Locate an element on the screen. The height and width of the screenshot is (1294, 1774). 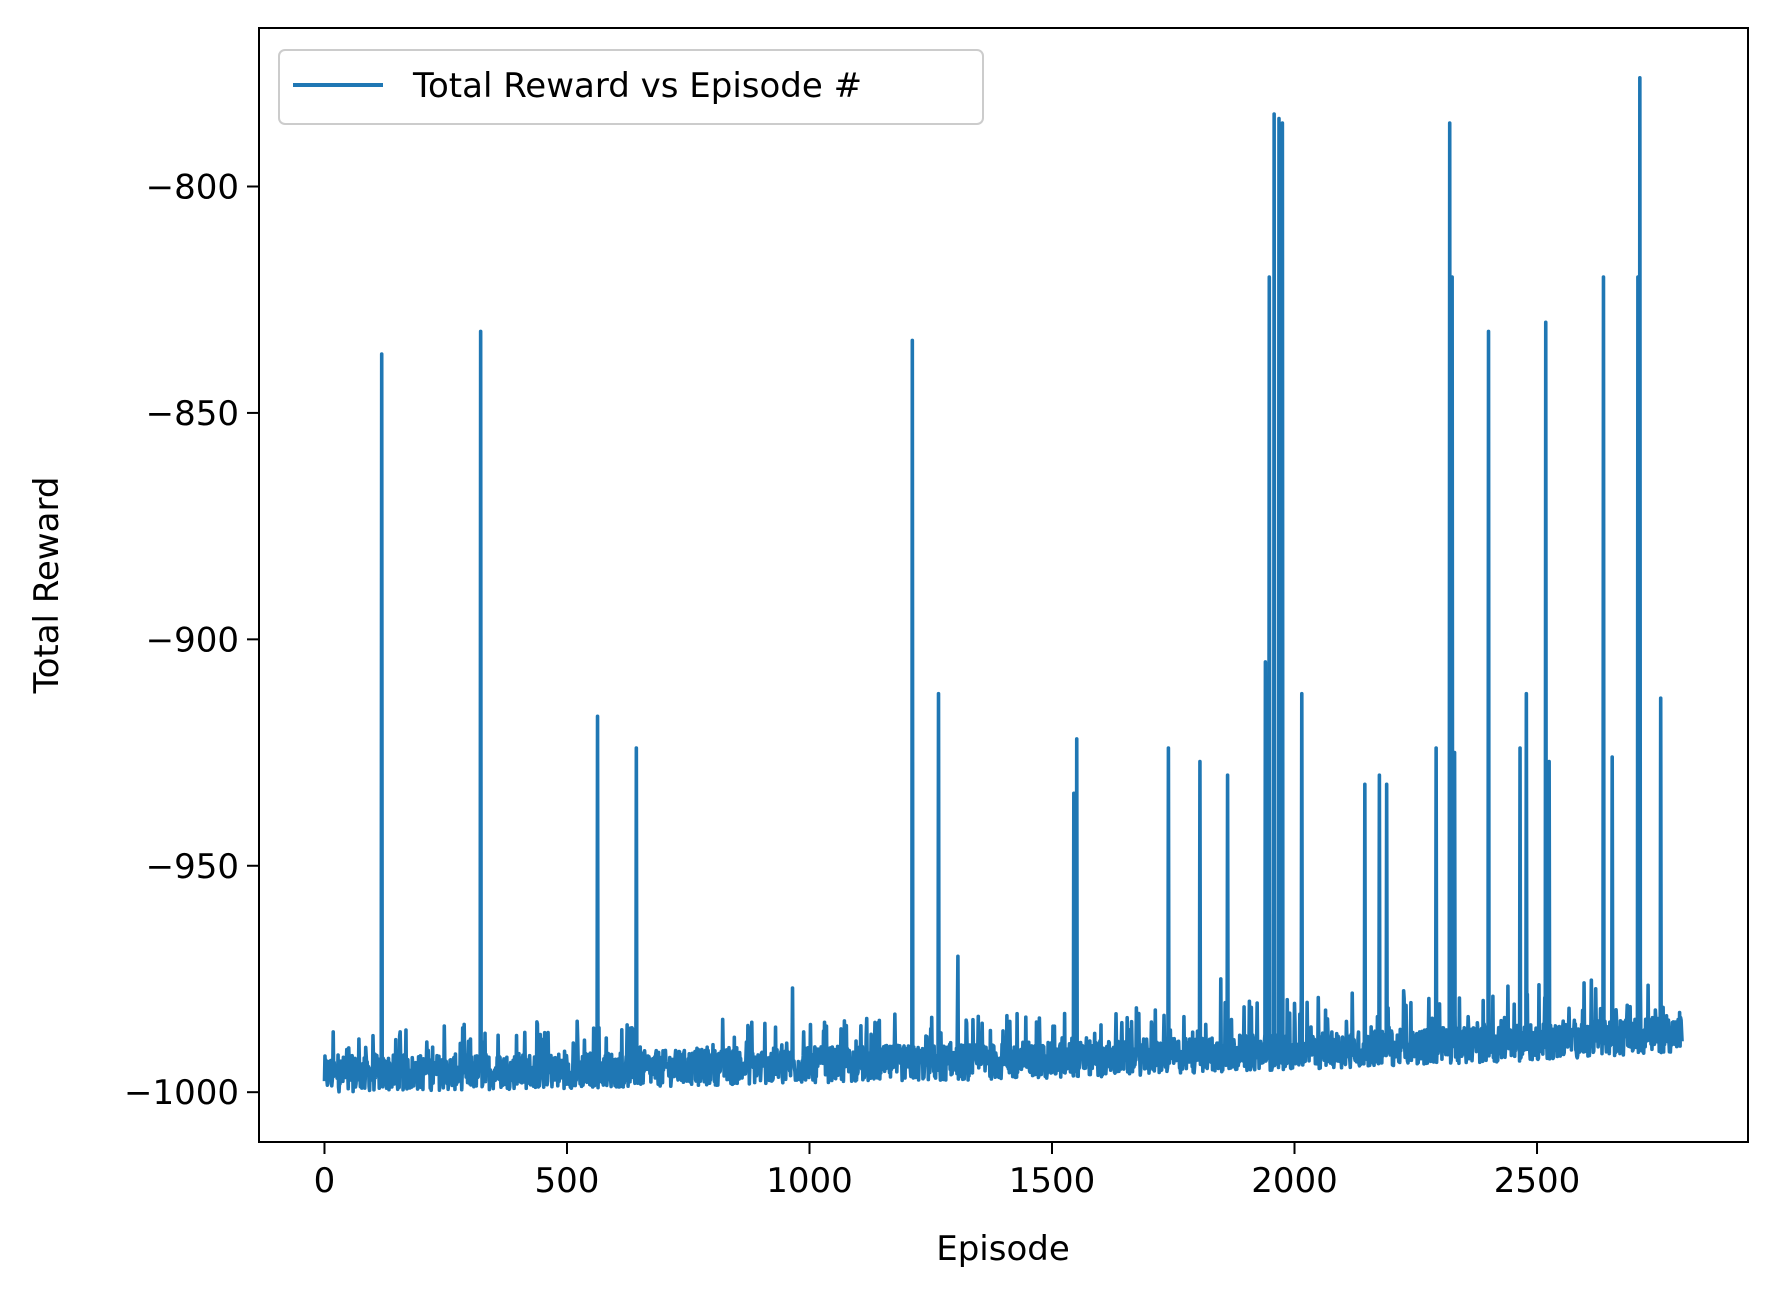
y-axis: −1000 −950 −900 −850 −800 is located at coordinates (191, 640).